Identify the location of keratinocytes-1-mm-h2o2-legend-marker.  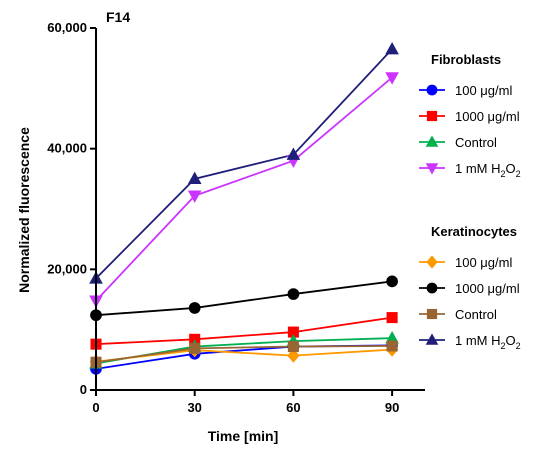
(432, 339).